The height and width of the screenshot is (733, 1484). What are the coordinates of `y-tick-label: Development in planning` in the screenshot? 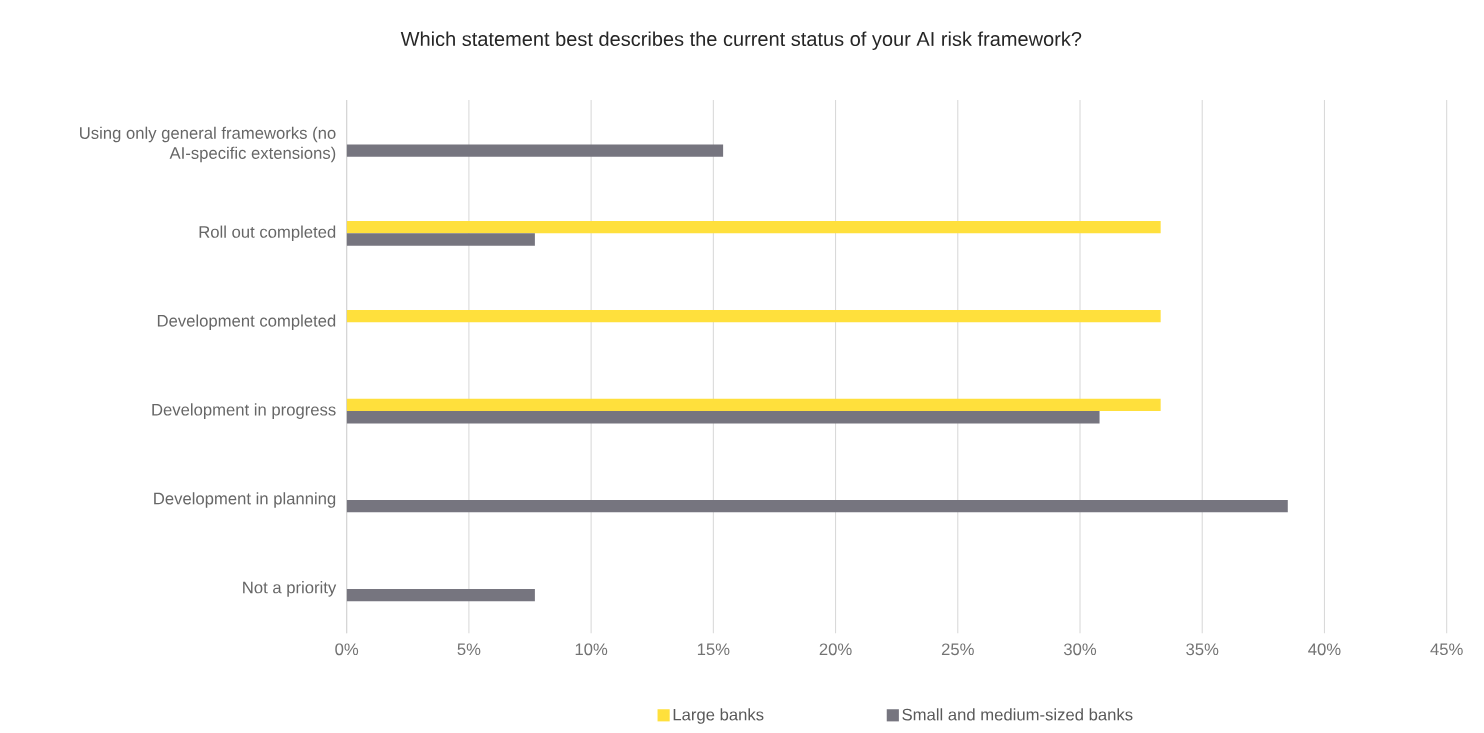 It's located at (245, 500).